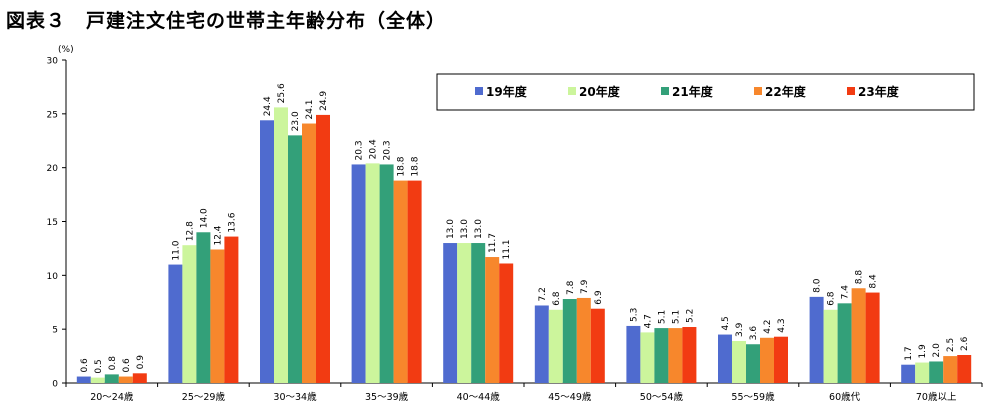 This screenshot has height=419, width=997. Describe the element at coordinates (176, 250) in the screenshot. I see `data-label: 11.0` at that location.